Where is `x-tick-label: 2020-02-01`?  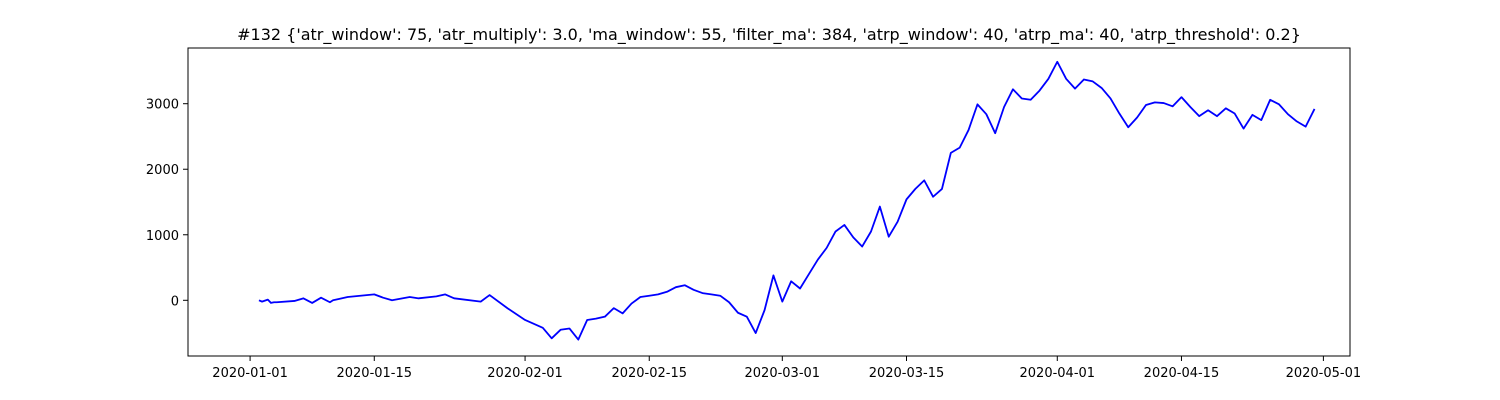
x-tick-label: 2020-02-01 is located at coordinates (525, 373).